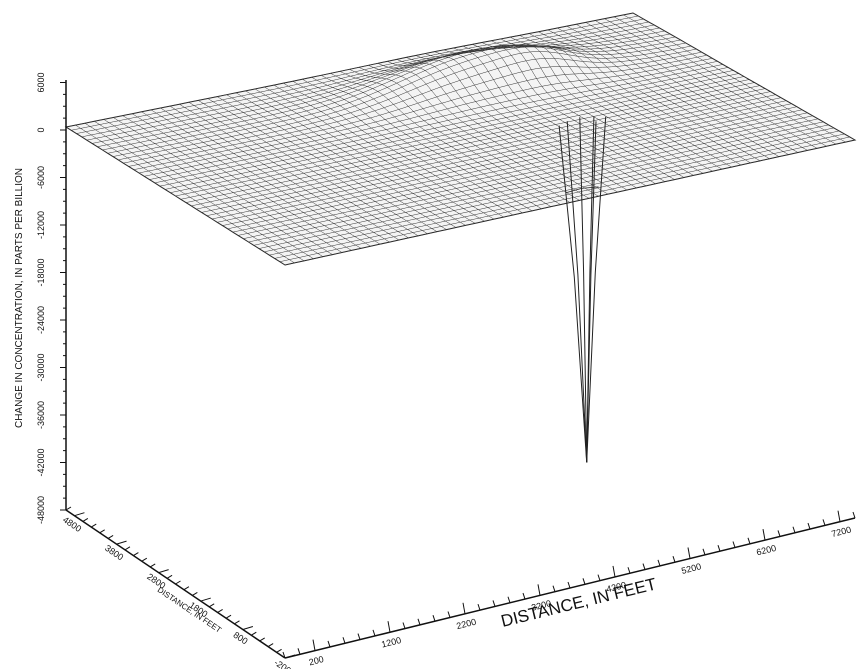  I want to click on x-tick-label: 3200, so click(541, 605).